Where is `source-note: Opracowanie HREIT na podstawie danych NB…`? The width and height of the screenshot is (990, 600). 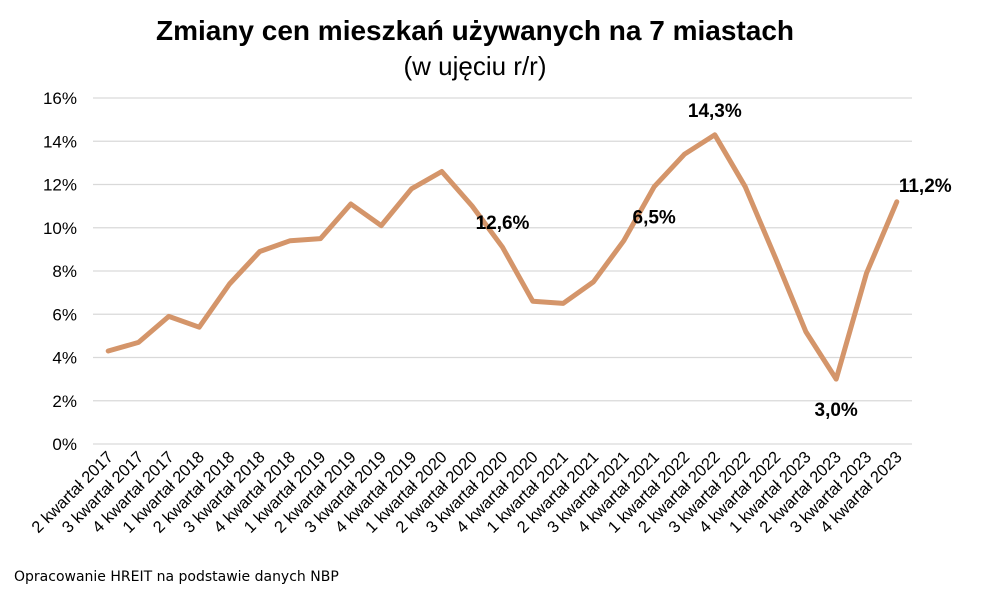
source-note: Opracowanie HREIT na podstawie danych NB… is located at coordinates (176, 577).